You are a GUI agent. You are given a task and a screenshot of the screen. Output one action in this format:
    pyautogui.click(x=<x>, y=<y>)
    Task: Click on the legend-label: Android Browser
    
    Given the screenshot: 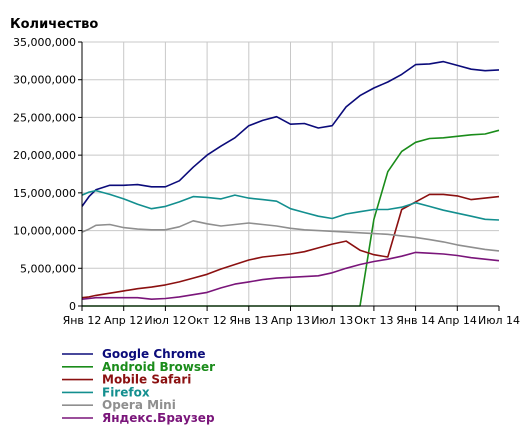 What is the action you would take?
    pyautogui.click(x=158, y=367)
    